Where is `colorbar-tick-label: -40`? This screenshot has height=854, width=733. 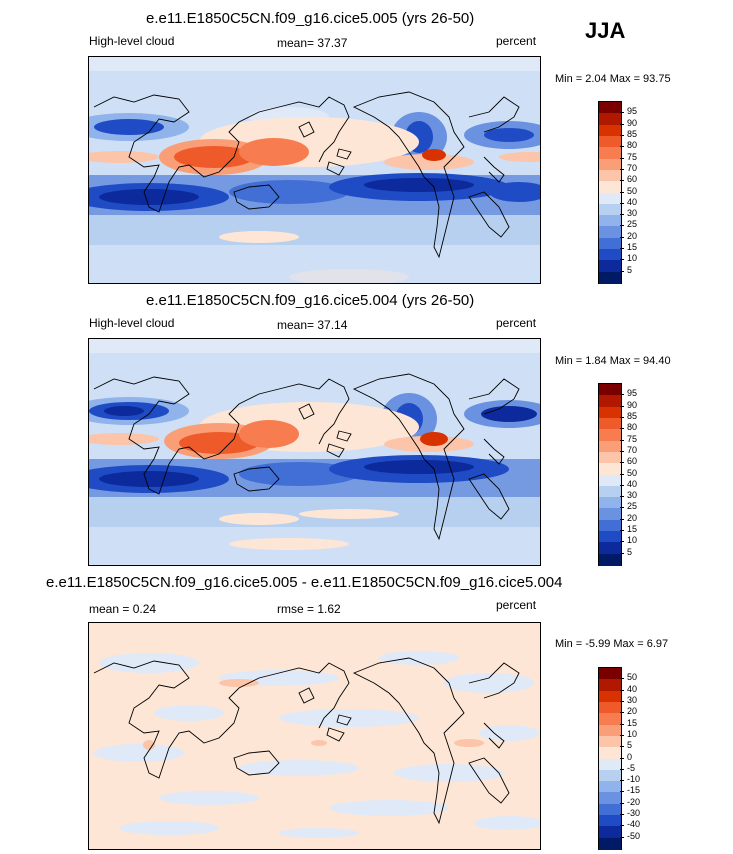 colorbar-tick-label: -40 is located at coordinates (634, 824).